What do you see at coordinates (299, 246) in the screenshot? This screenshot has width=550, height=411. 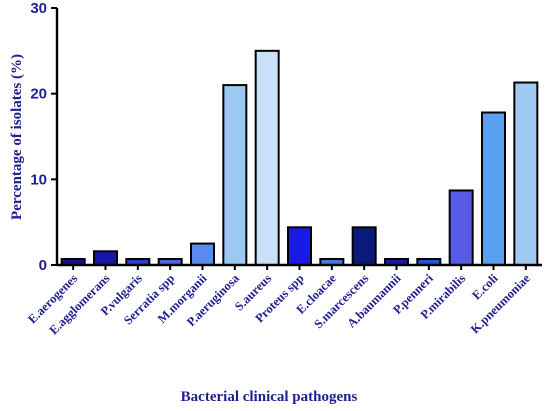 I see `bar-proteus-spp` at bounding box center [299, 246].